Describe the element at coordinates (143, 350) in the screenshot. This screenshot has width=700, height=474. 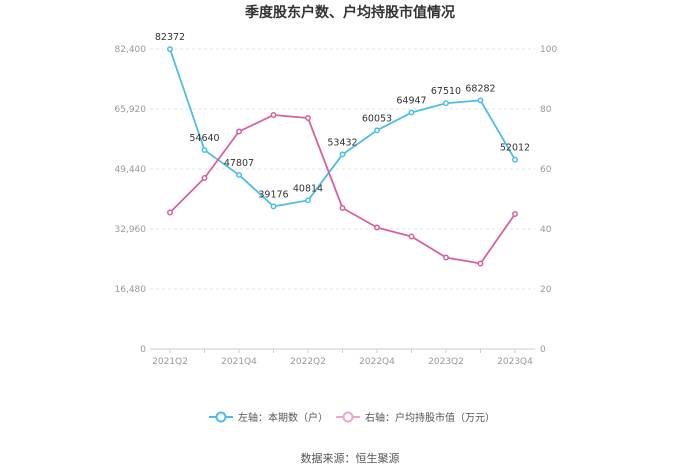
I see `left-tick-label: 0` at that location.